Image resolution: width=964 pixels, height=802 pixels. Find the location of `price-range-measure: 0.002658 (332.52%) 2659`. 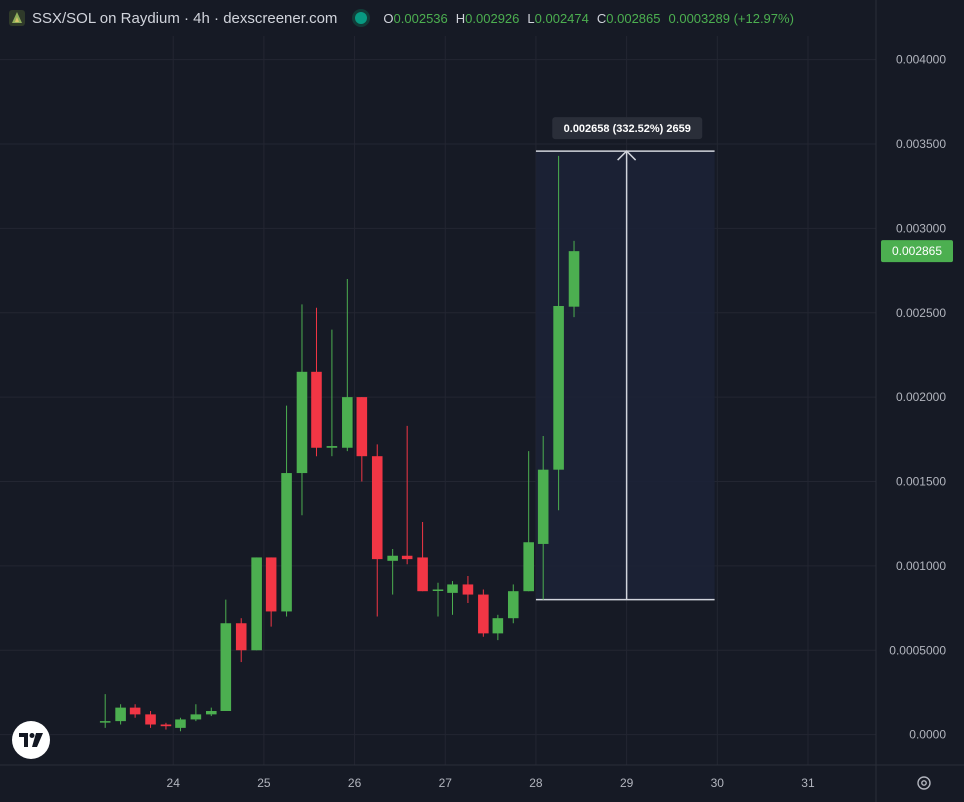

price-range-measure: 0.002658 (332.52%) 2659 is located at coordinates (625, 359).